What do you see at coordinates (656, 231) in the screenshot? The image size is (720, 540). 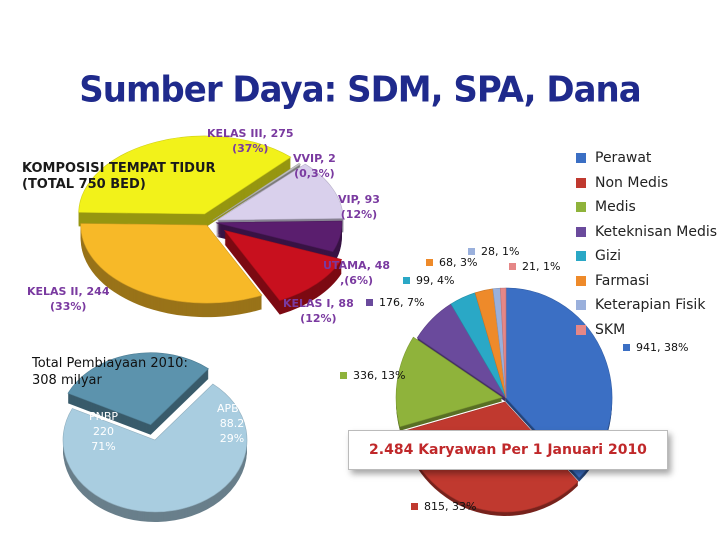 I see `legend-label: Keteknisan Medis` at bounding box center [656, 231].